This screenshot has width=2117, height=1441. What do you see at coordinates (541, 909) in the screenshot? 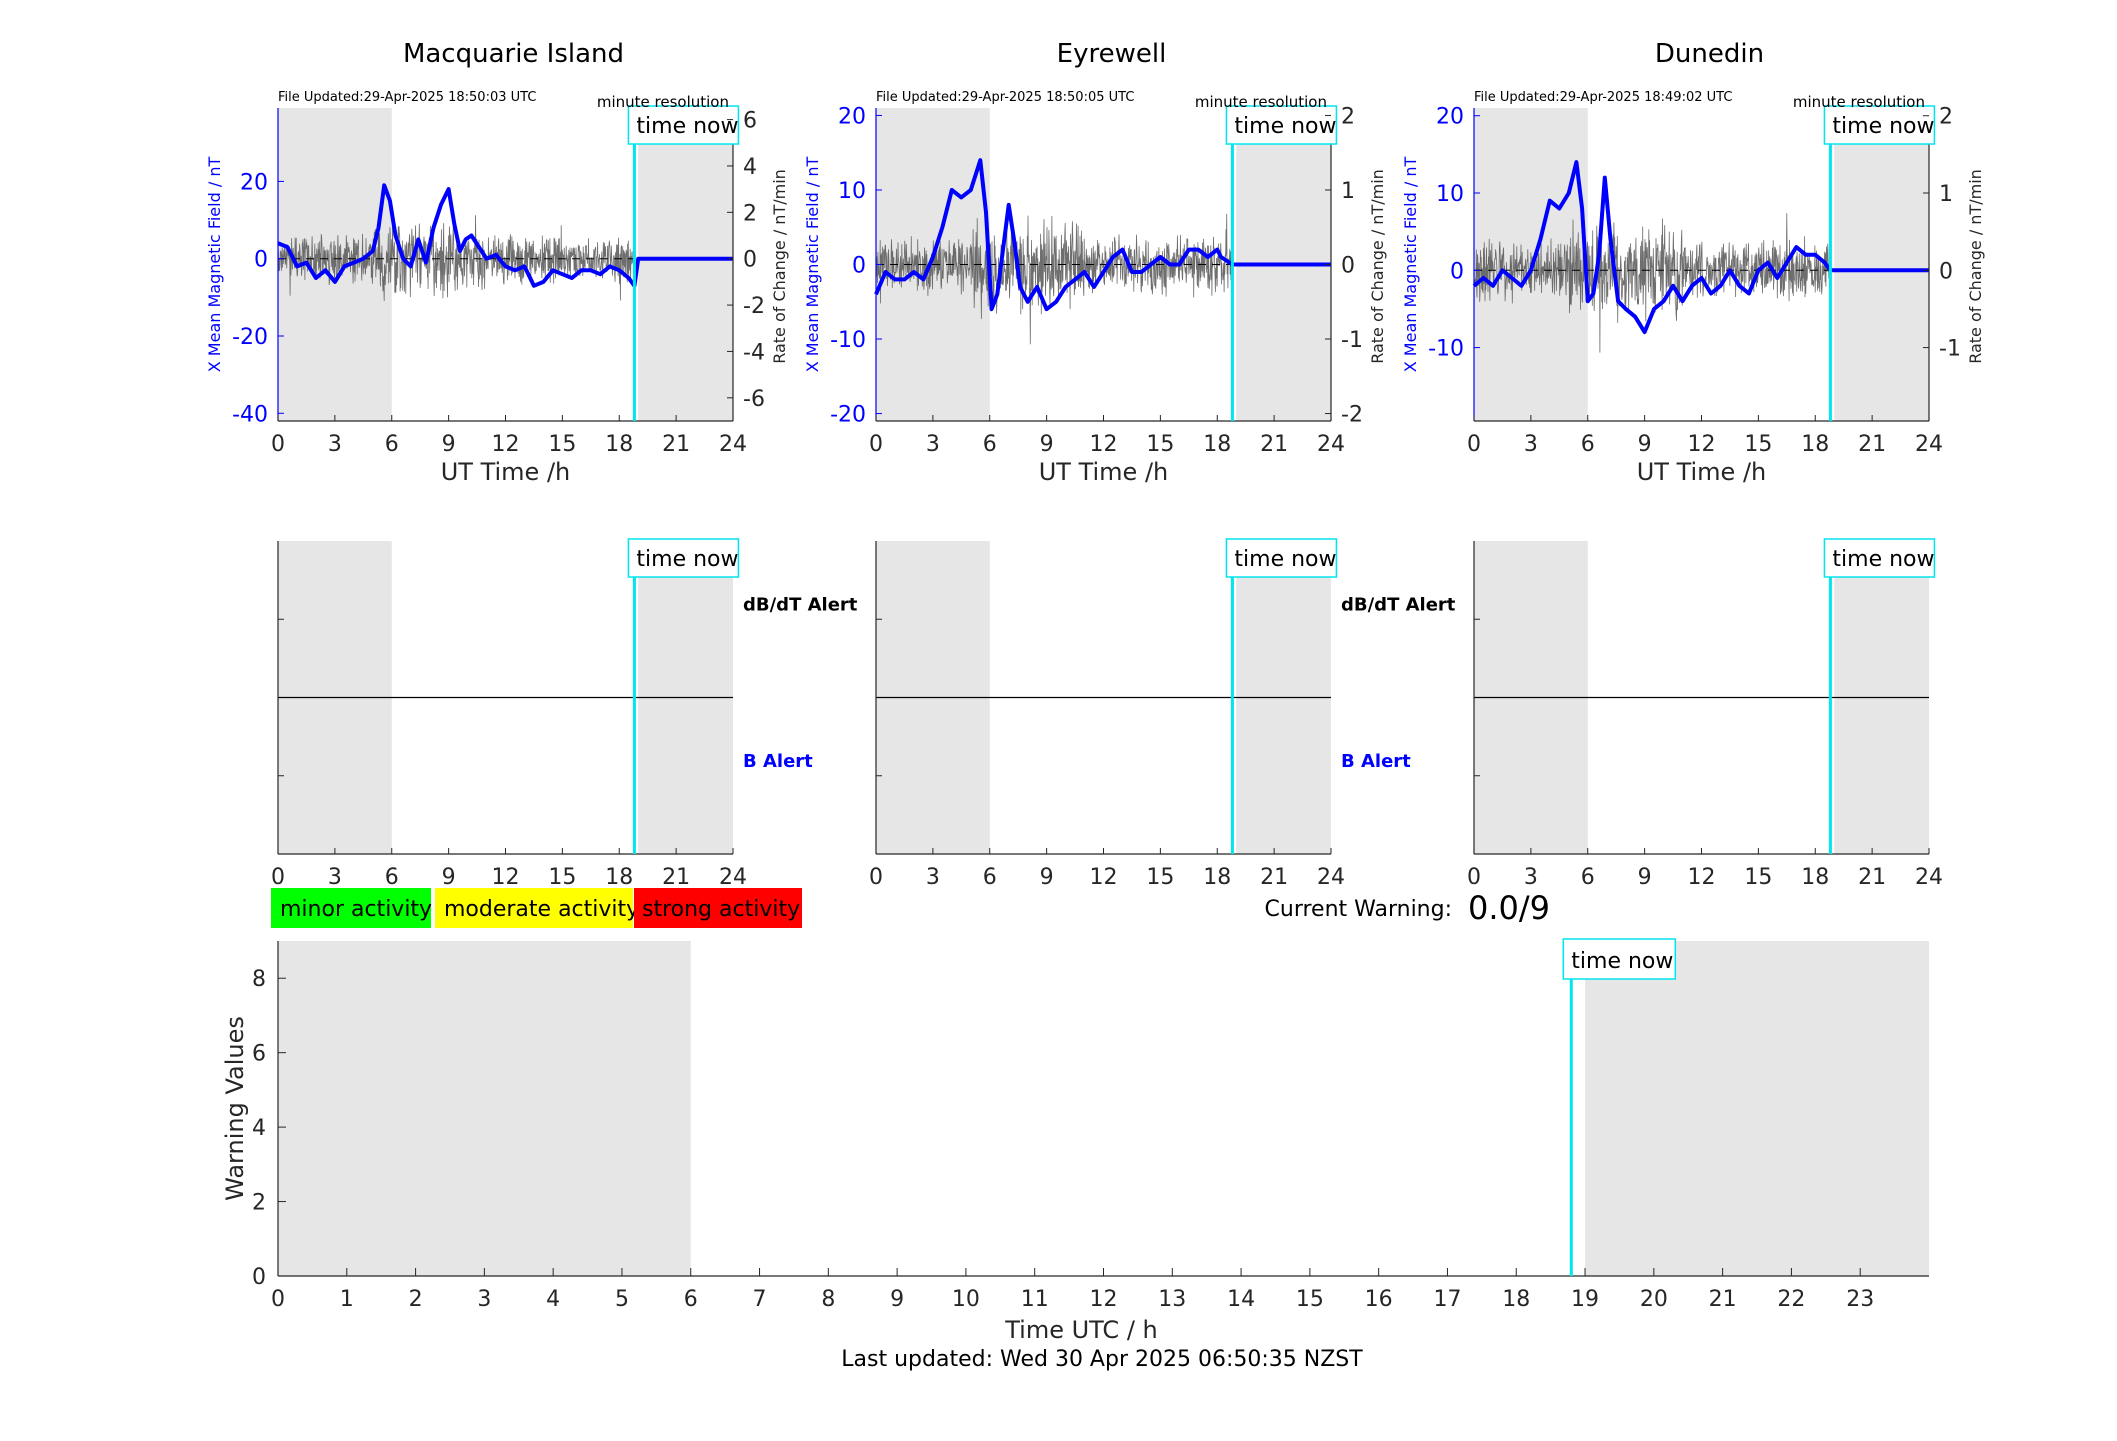
I see `legend-label-moderate: moderate activity` at bounding box center [541, 909].